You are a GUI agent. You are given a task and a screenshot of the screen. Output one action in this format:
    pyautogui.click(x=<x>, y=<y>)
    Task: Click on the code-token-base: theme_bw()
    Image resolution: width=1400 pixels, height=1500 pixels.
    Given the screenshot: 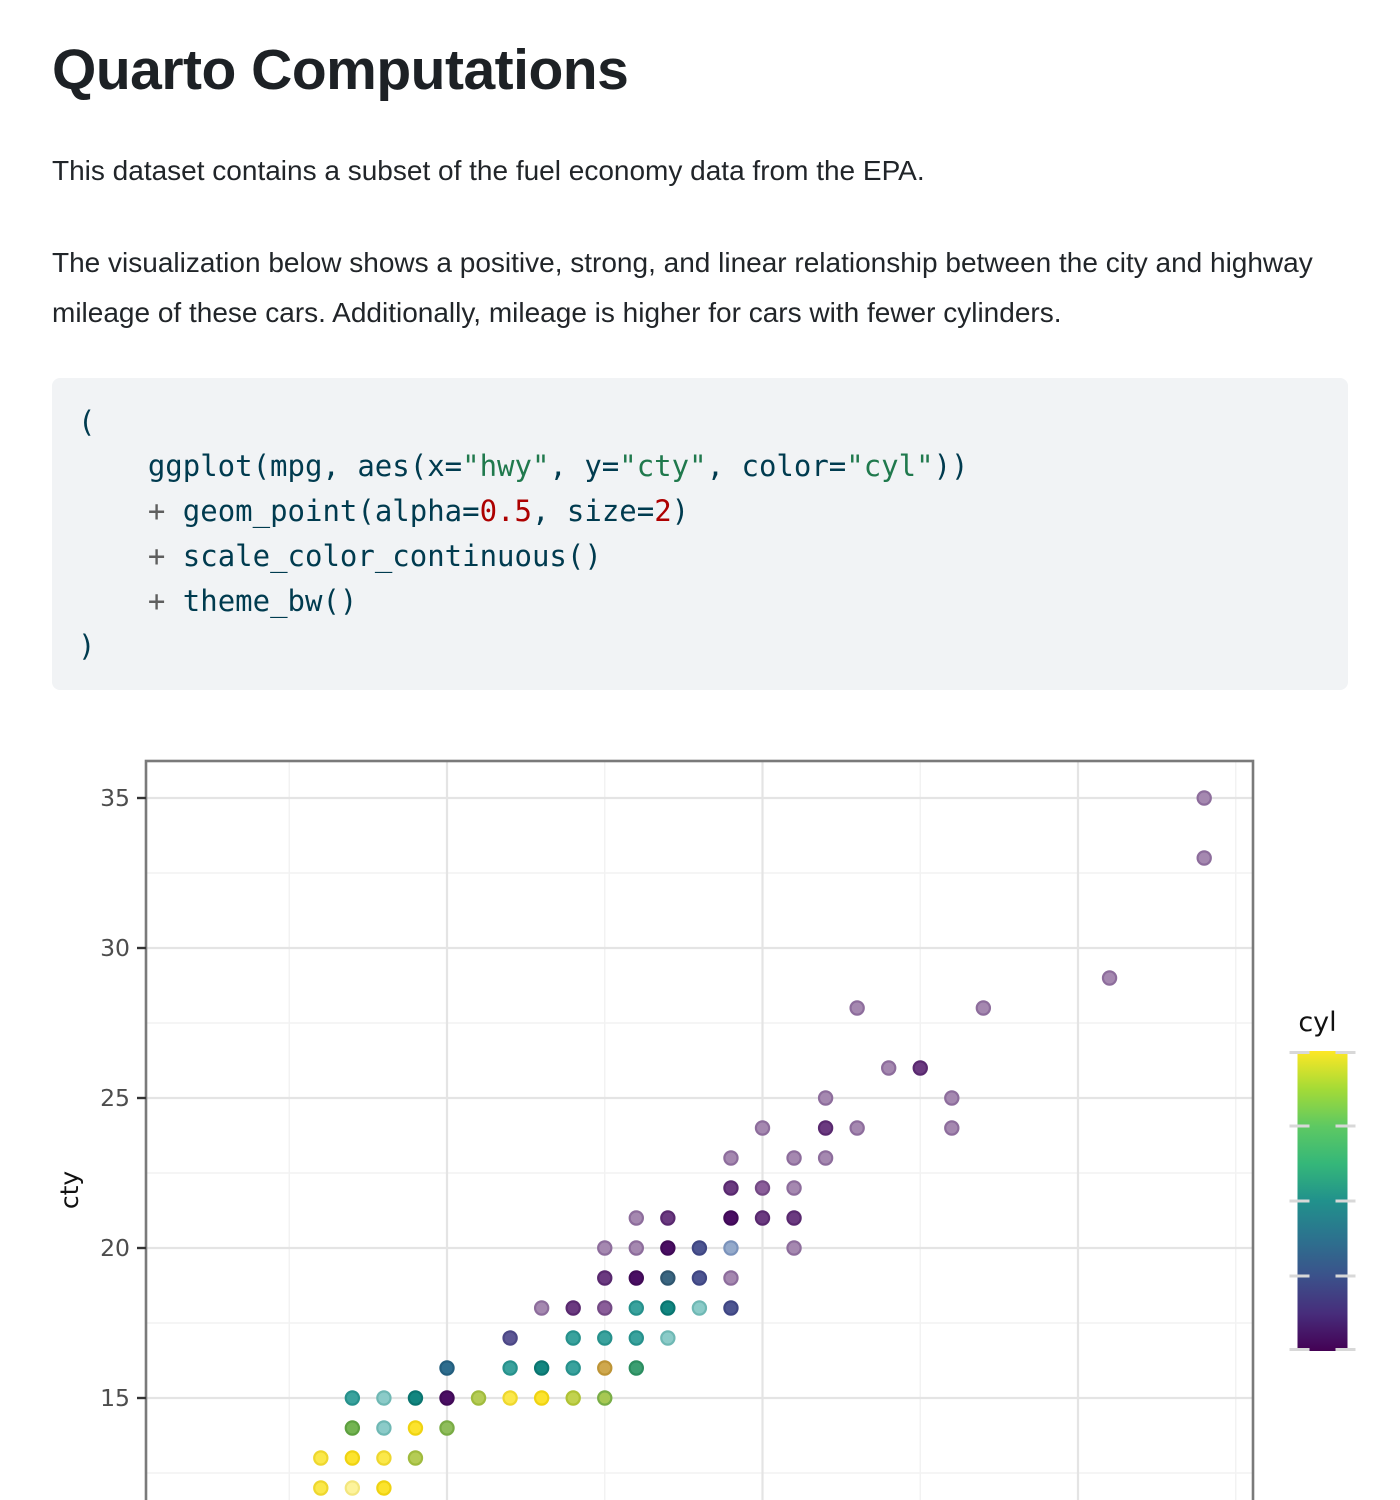 What is the action you would take?
    pyautogui.click(x=261, y=600)
    